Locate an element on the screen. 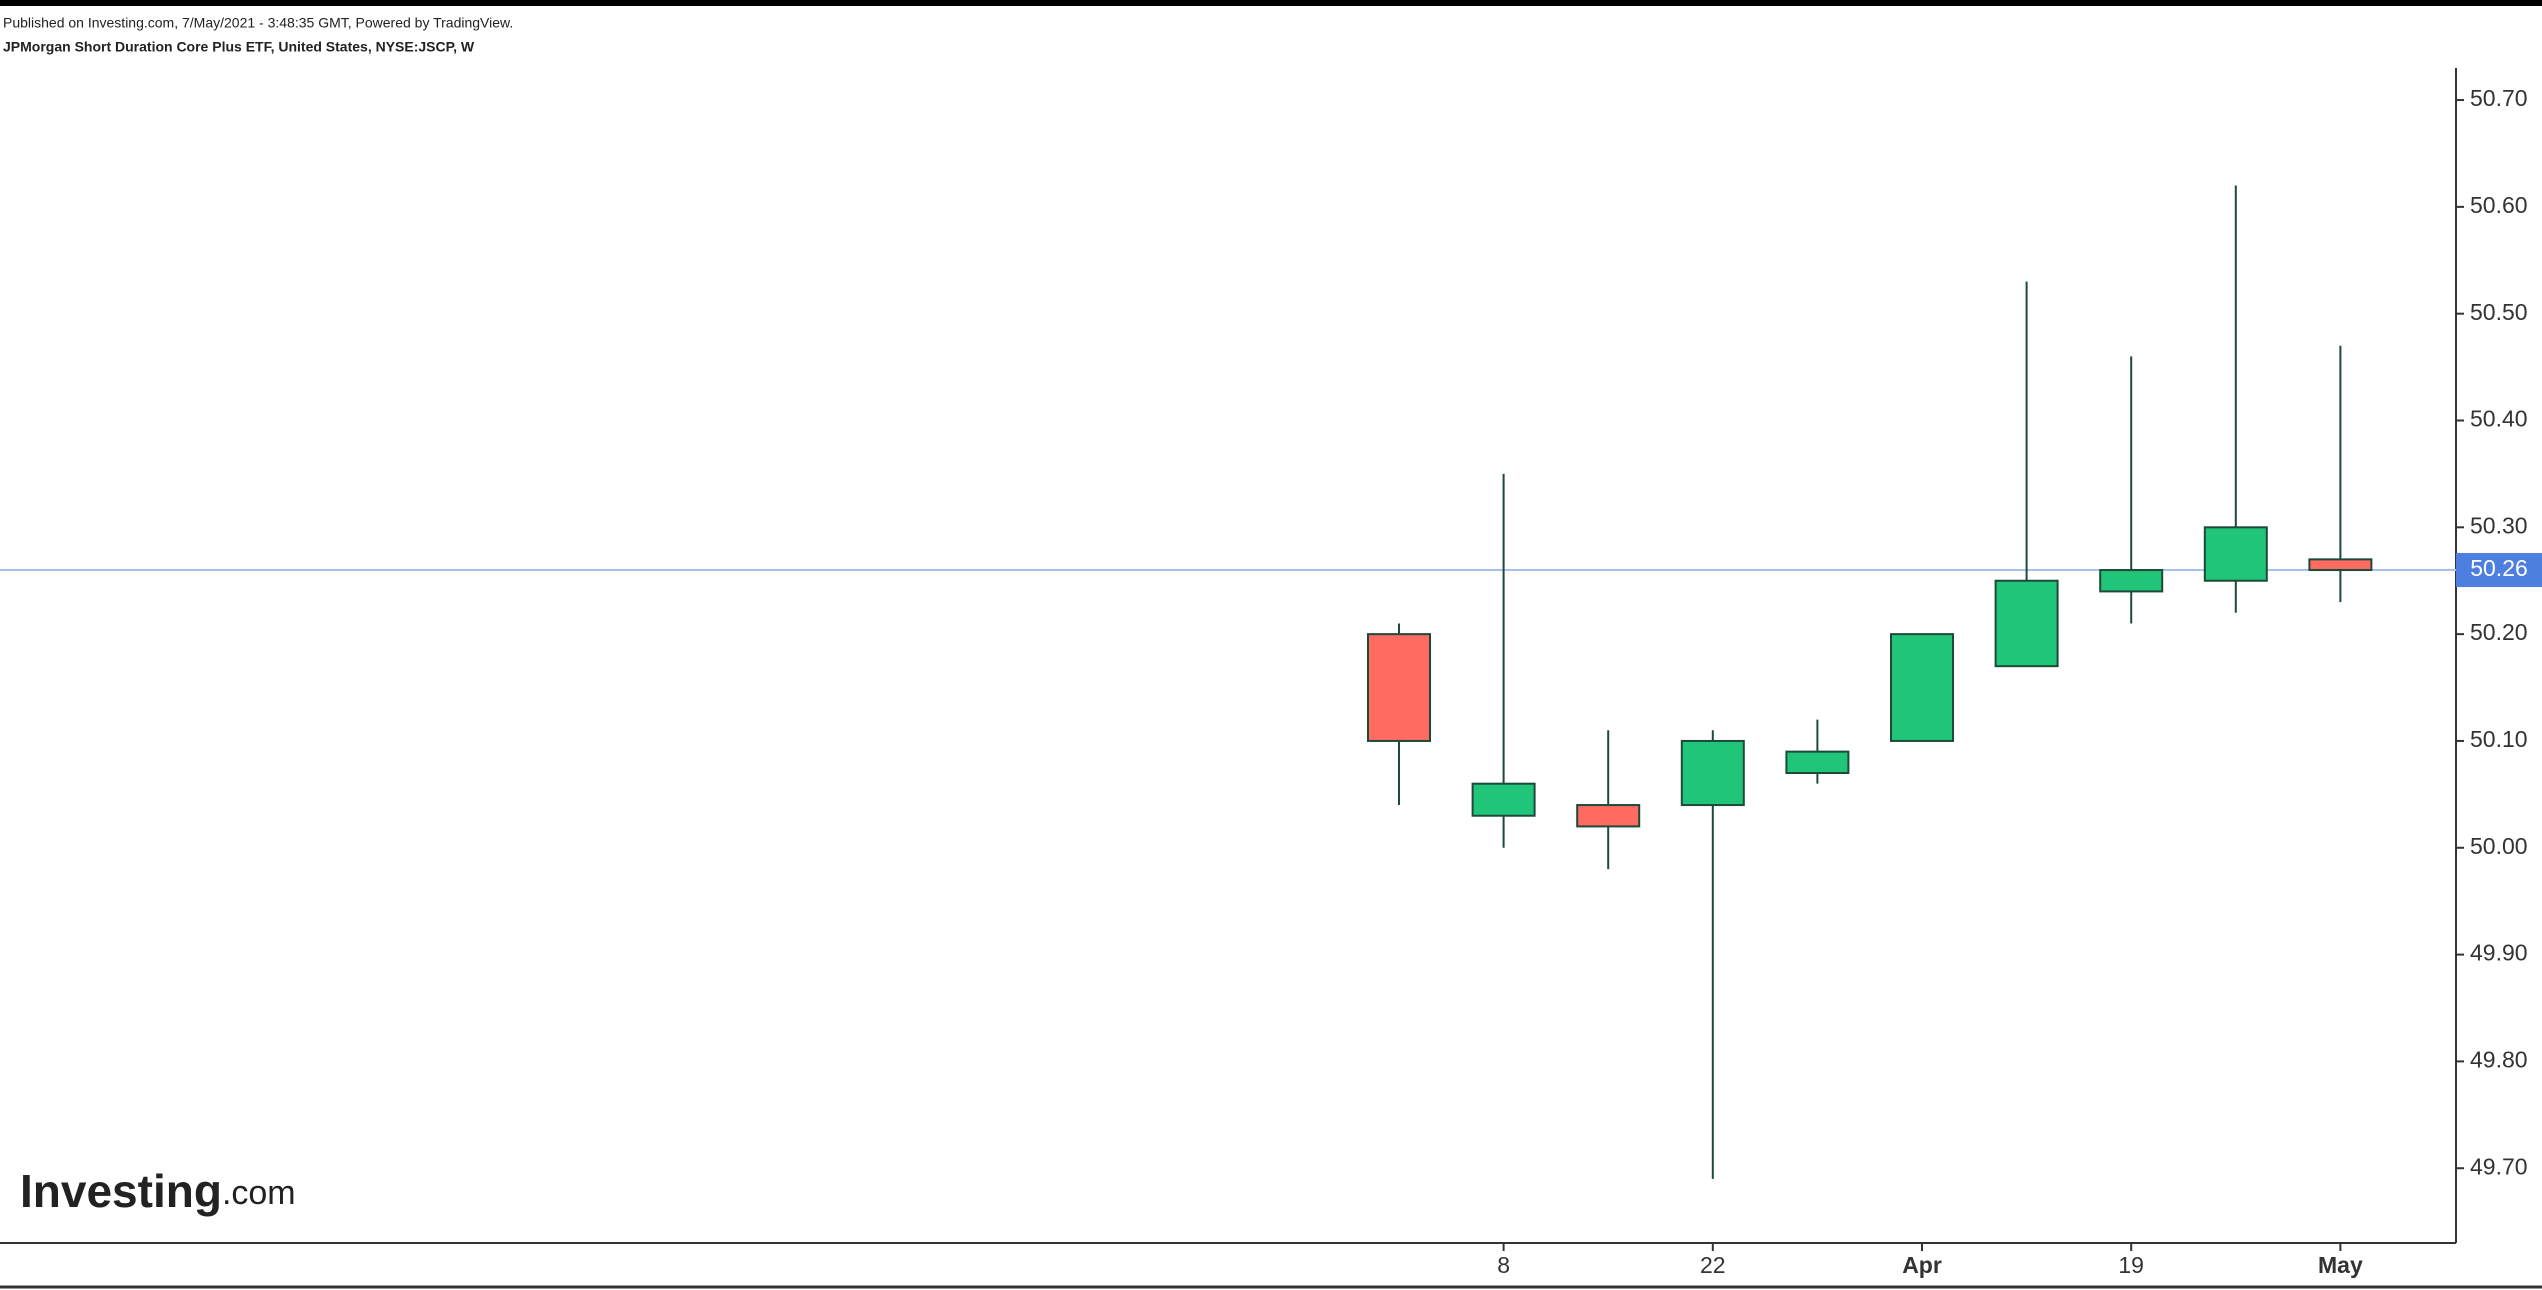 The height and width of the screenshot is (1290, 2542). x-tick-label: 22 is located at coordinates (1713, 1265).